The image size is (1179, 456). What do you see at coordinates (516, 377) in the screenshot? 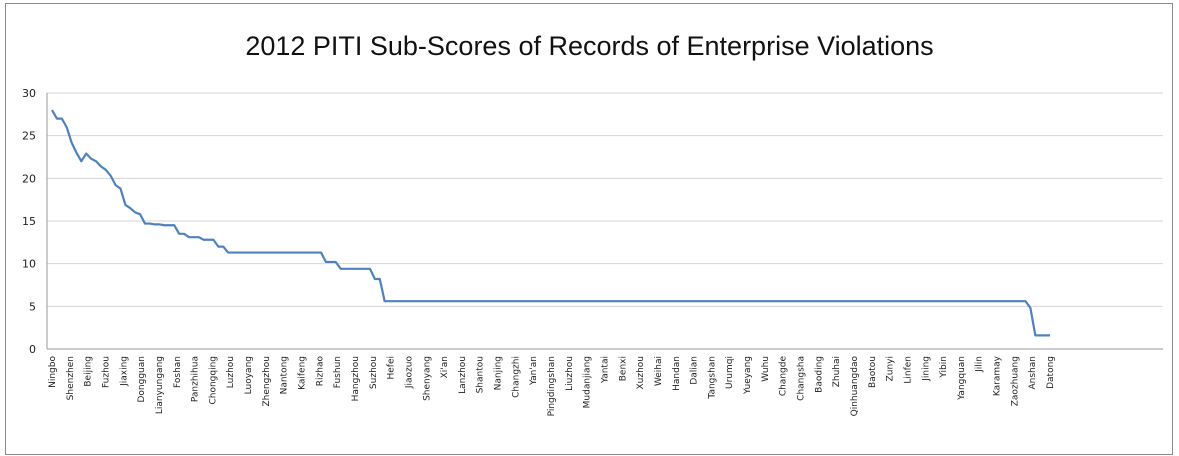
I see `x-tick-label: Changzhi` at bounding box center [516, 377].